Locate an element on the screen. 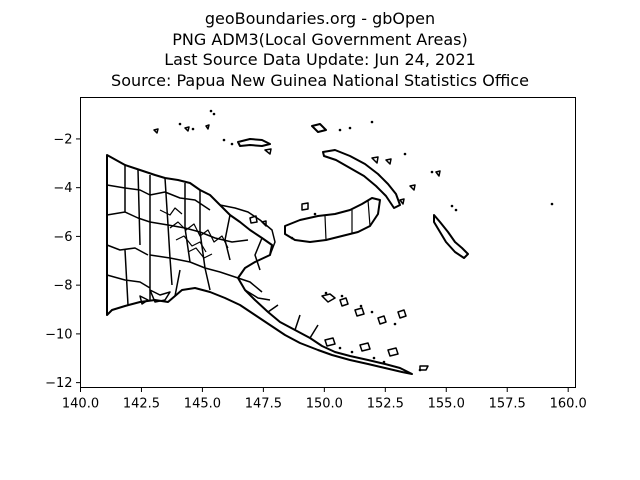 This screenshot has width=640, height=480. milne-bay-islands is located at coordinates (375, 332).